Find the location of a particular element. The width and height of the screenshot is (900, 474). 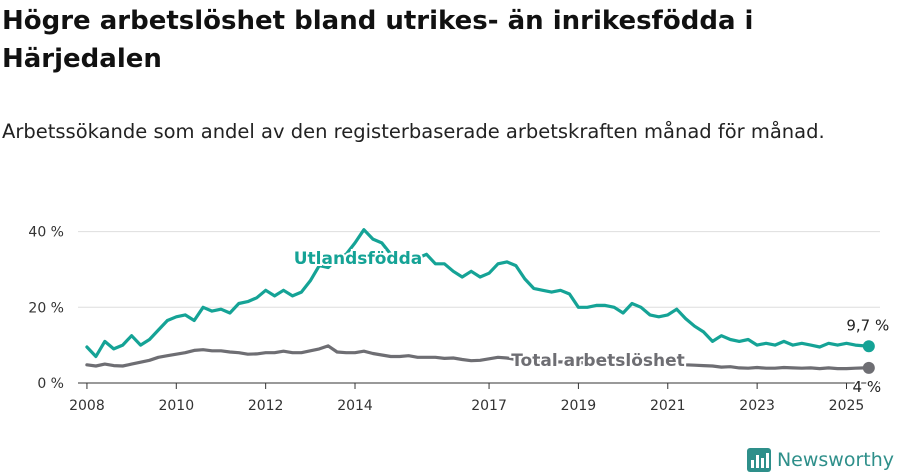

x-axis: 2008 2010 2012 2014 2017 2019 2021 2023 2025 is located at coordinates (474, 398).